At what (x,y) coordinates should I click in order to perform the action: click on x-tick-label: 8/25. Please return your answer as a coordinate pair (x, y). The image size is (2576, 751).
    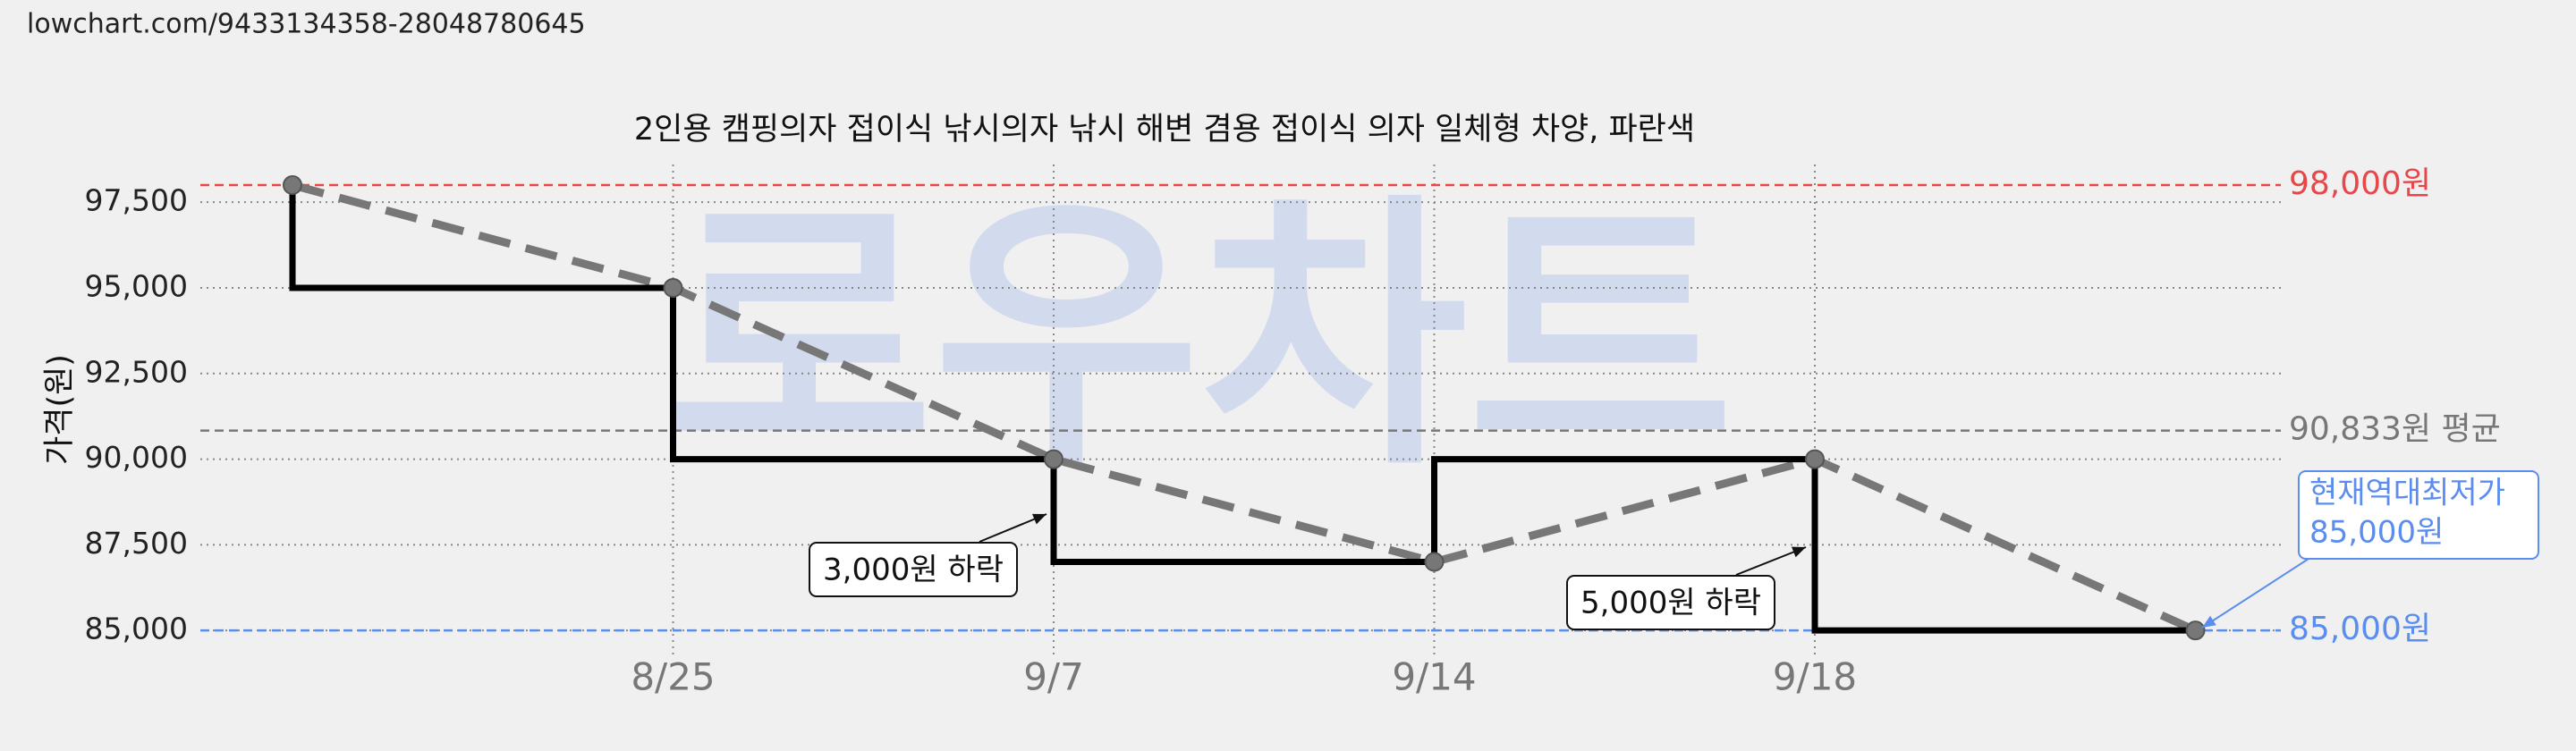
    Looking at the image, I should click on (673, 677).